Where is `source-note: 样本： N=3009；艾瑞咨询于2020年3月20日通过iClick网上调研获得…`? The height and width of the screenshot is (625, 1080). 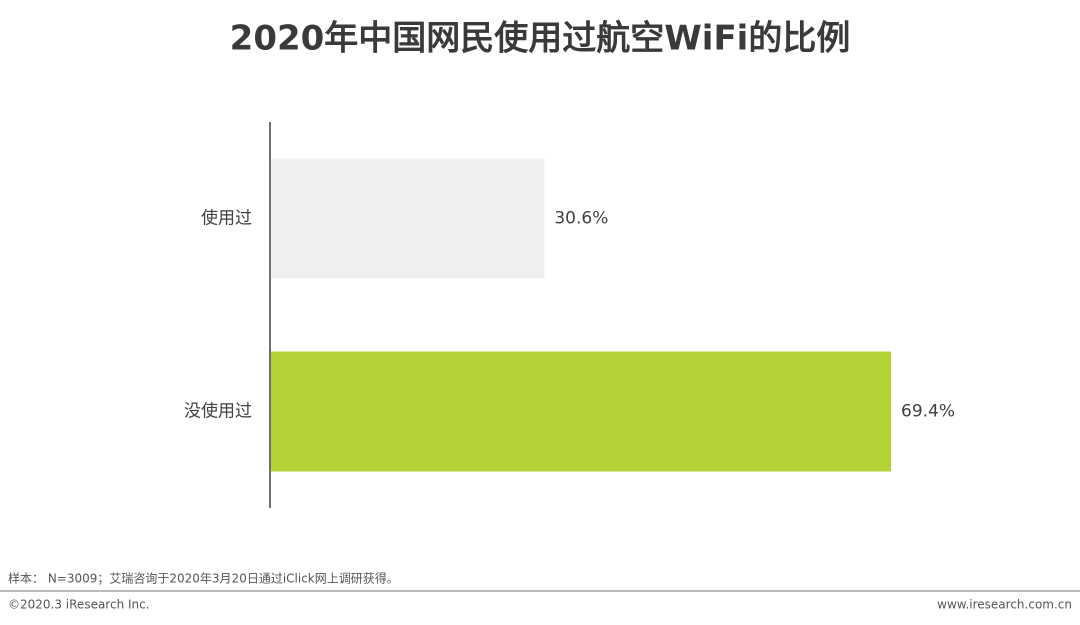
source-note: 样本： N=3009；艾瑞咨询于2020年3月20日通过iClick网上调研获得… is located at coordinates (203, 578).